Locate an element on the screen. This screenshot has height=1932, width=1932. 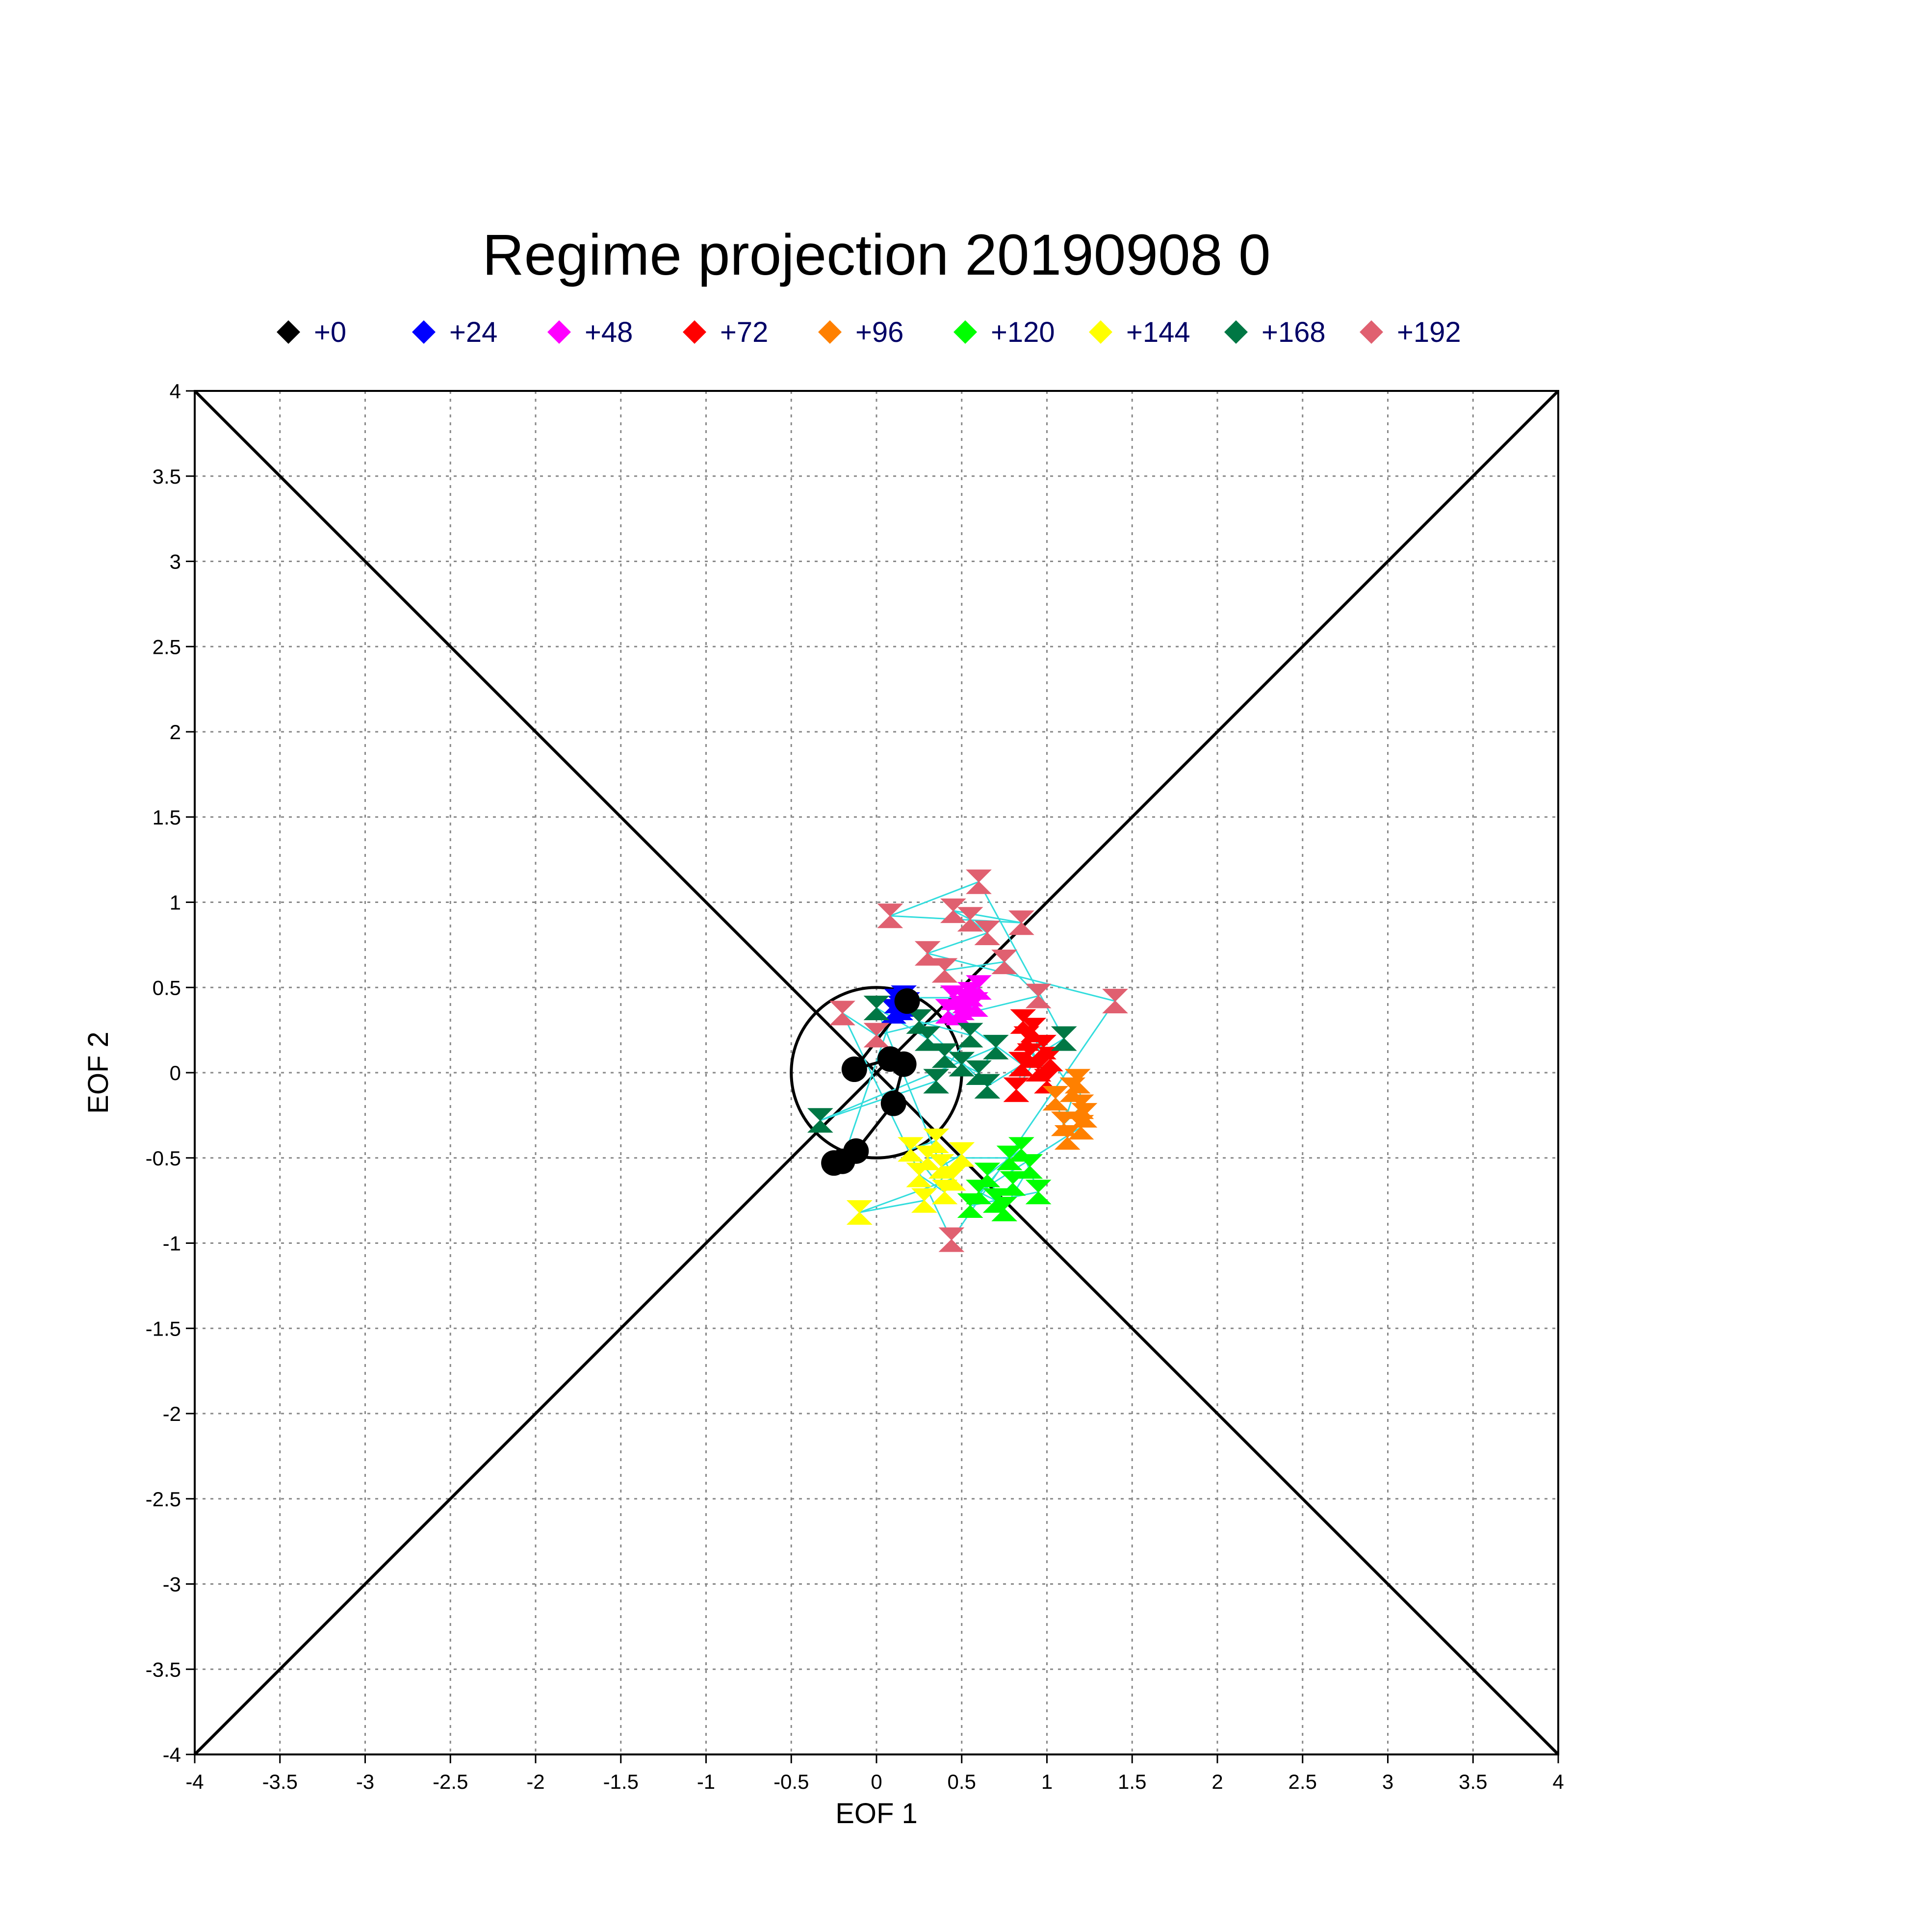
legend-item: +96 is located at coordinates (860, 332).